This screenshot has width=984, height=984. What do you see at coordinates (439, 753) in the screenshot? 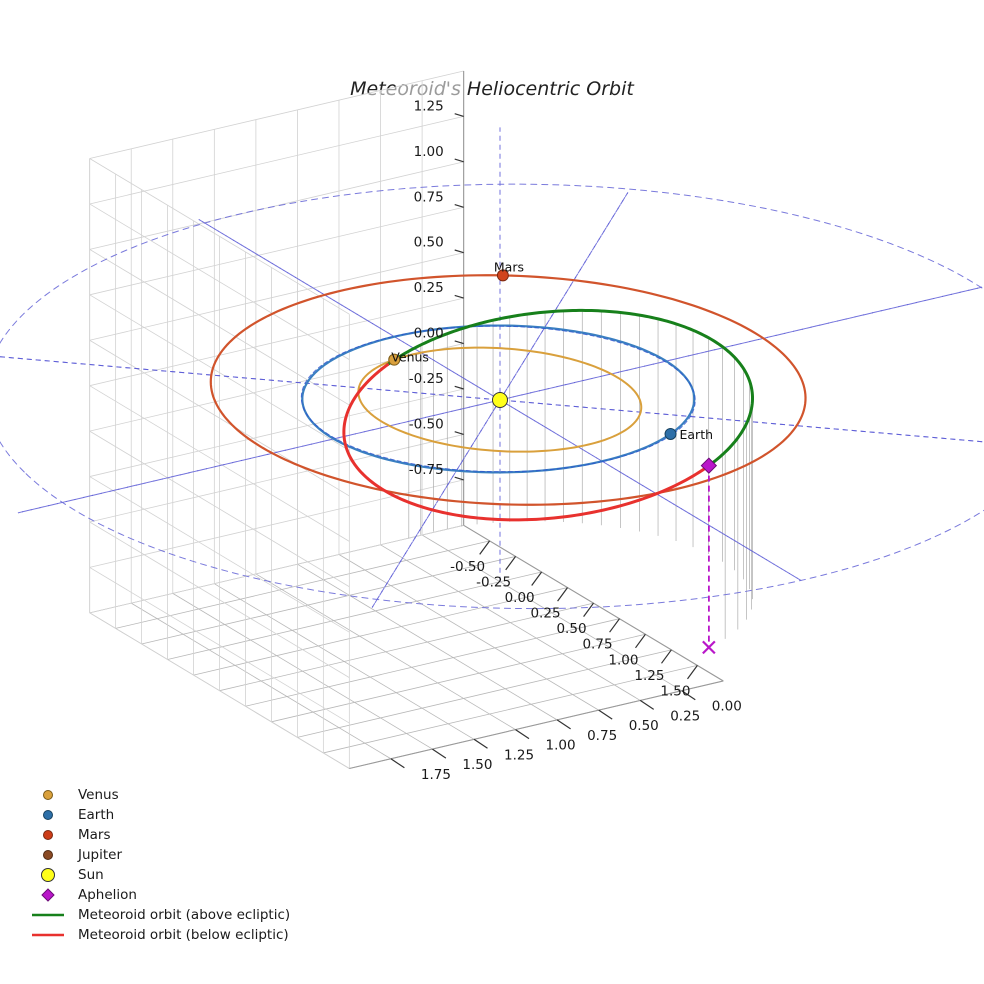
I see `y-tick-label-6-tick` at bounding box center [439, 753].